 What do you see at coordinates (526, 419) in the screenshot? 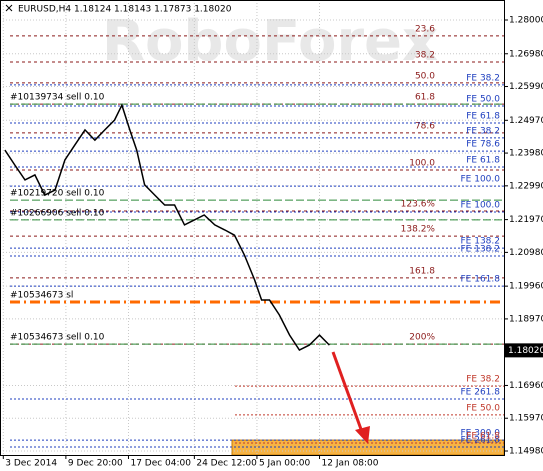
I see `y-tick-label: 1.15970` at bounding box center [526, 419].